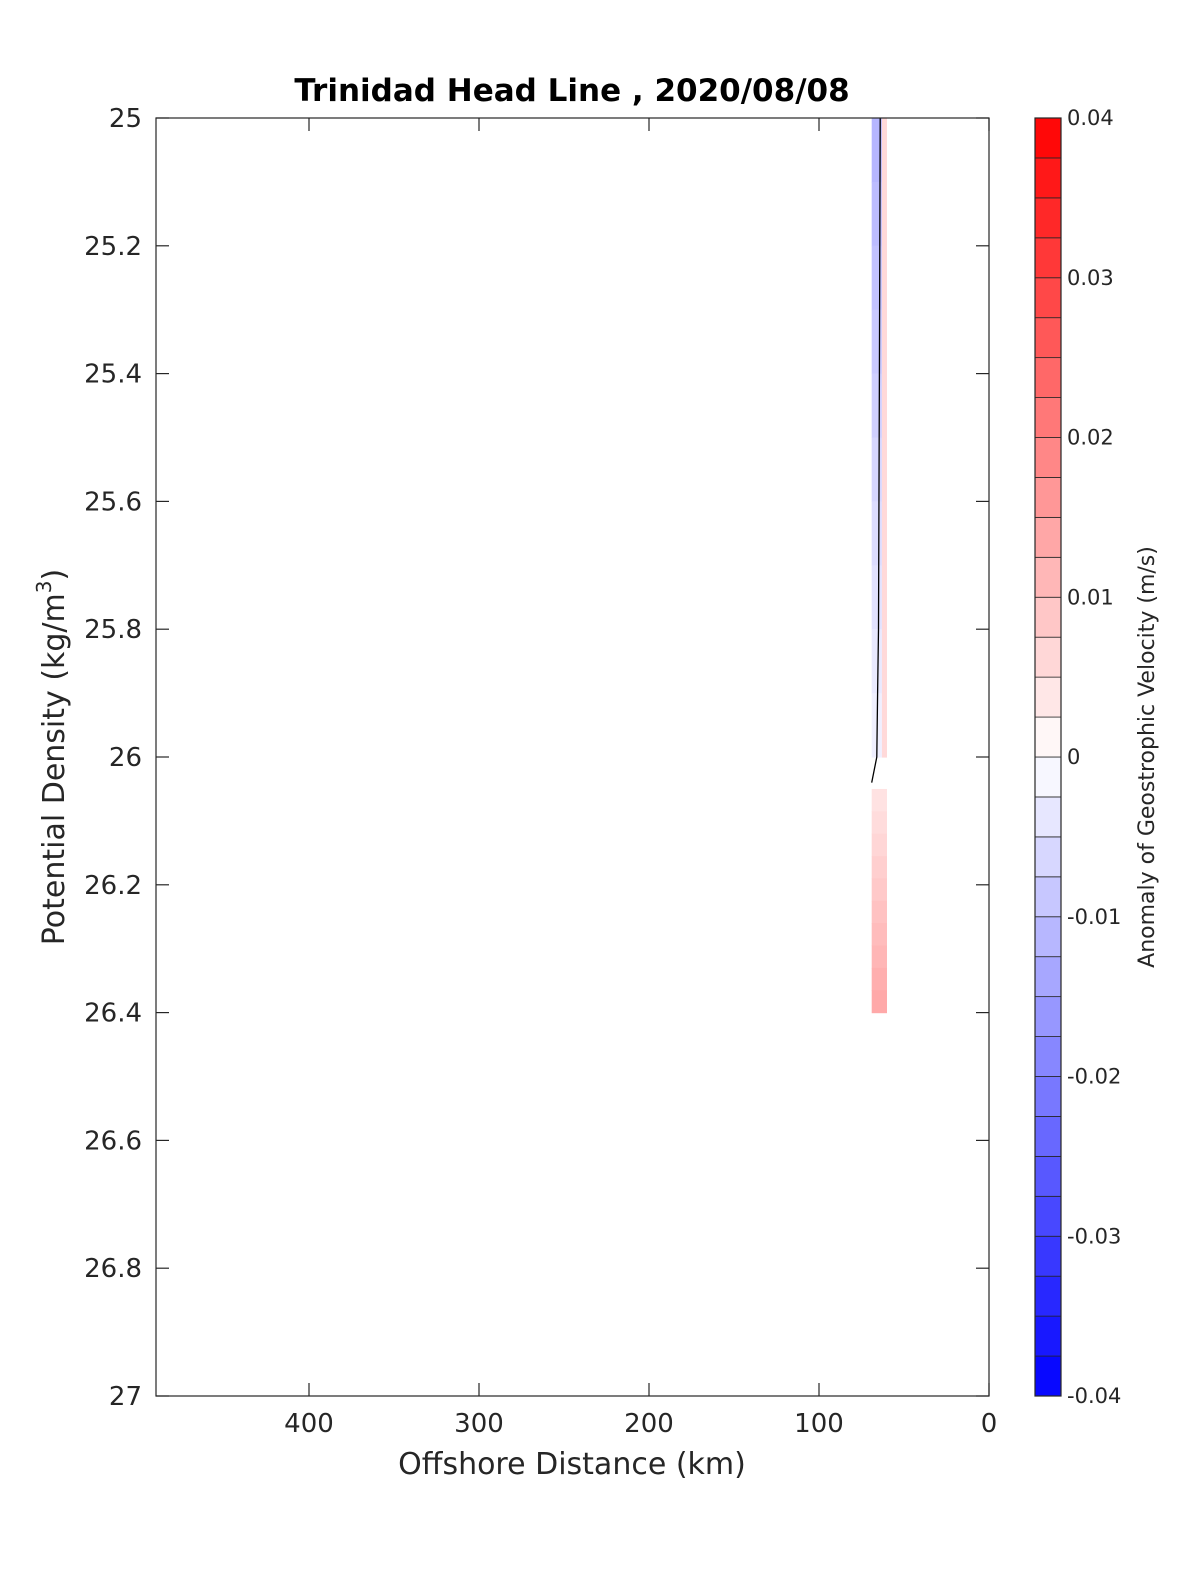 This screenshot has height=1575, width=1200. I want to click on colorbar-tick-label: 0.04, so click(1090, 118).